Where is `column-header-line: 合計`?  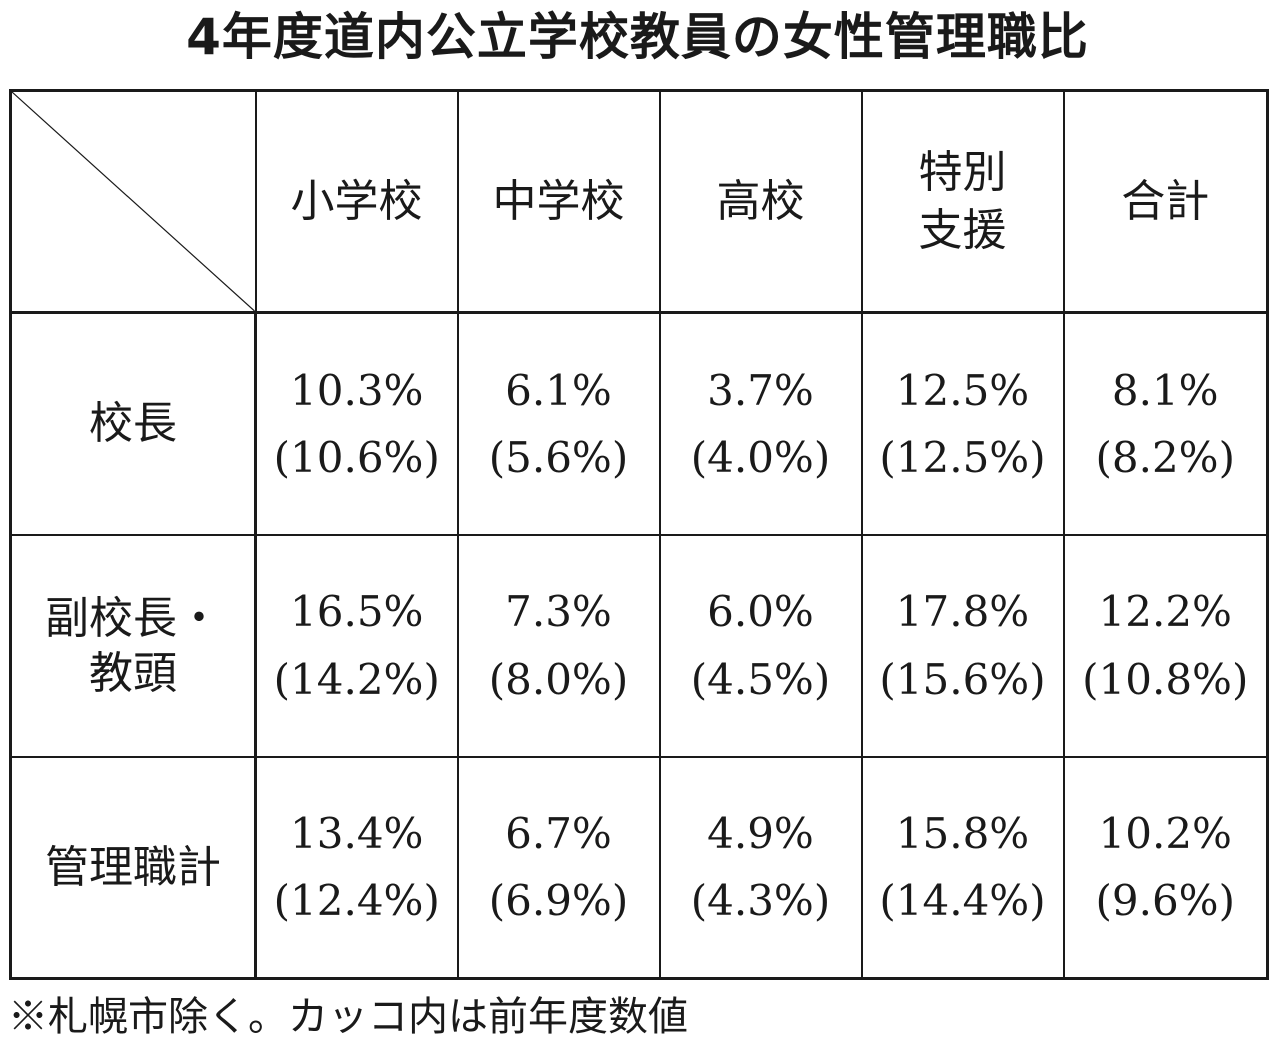
column-header-line: 合計 is located at coordinates (1165, 201).